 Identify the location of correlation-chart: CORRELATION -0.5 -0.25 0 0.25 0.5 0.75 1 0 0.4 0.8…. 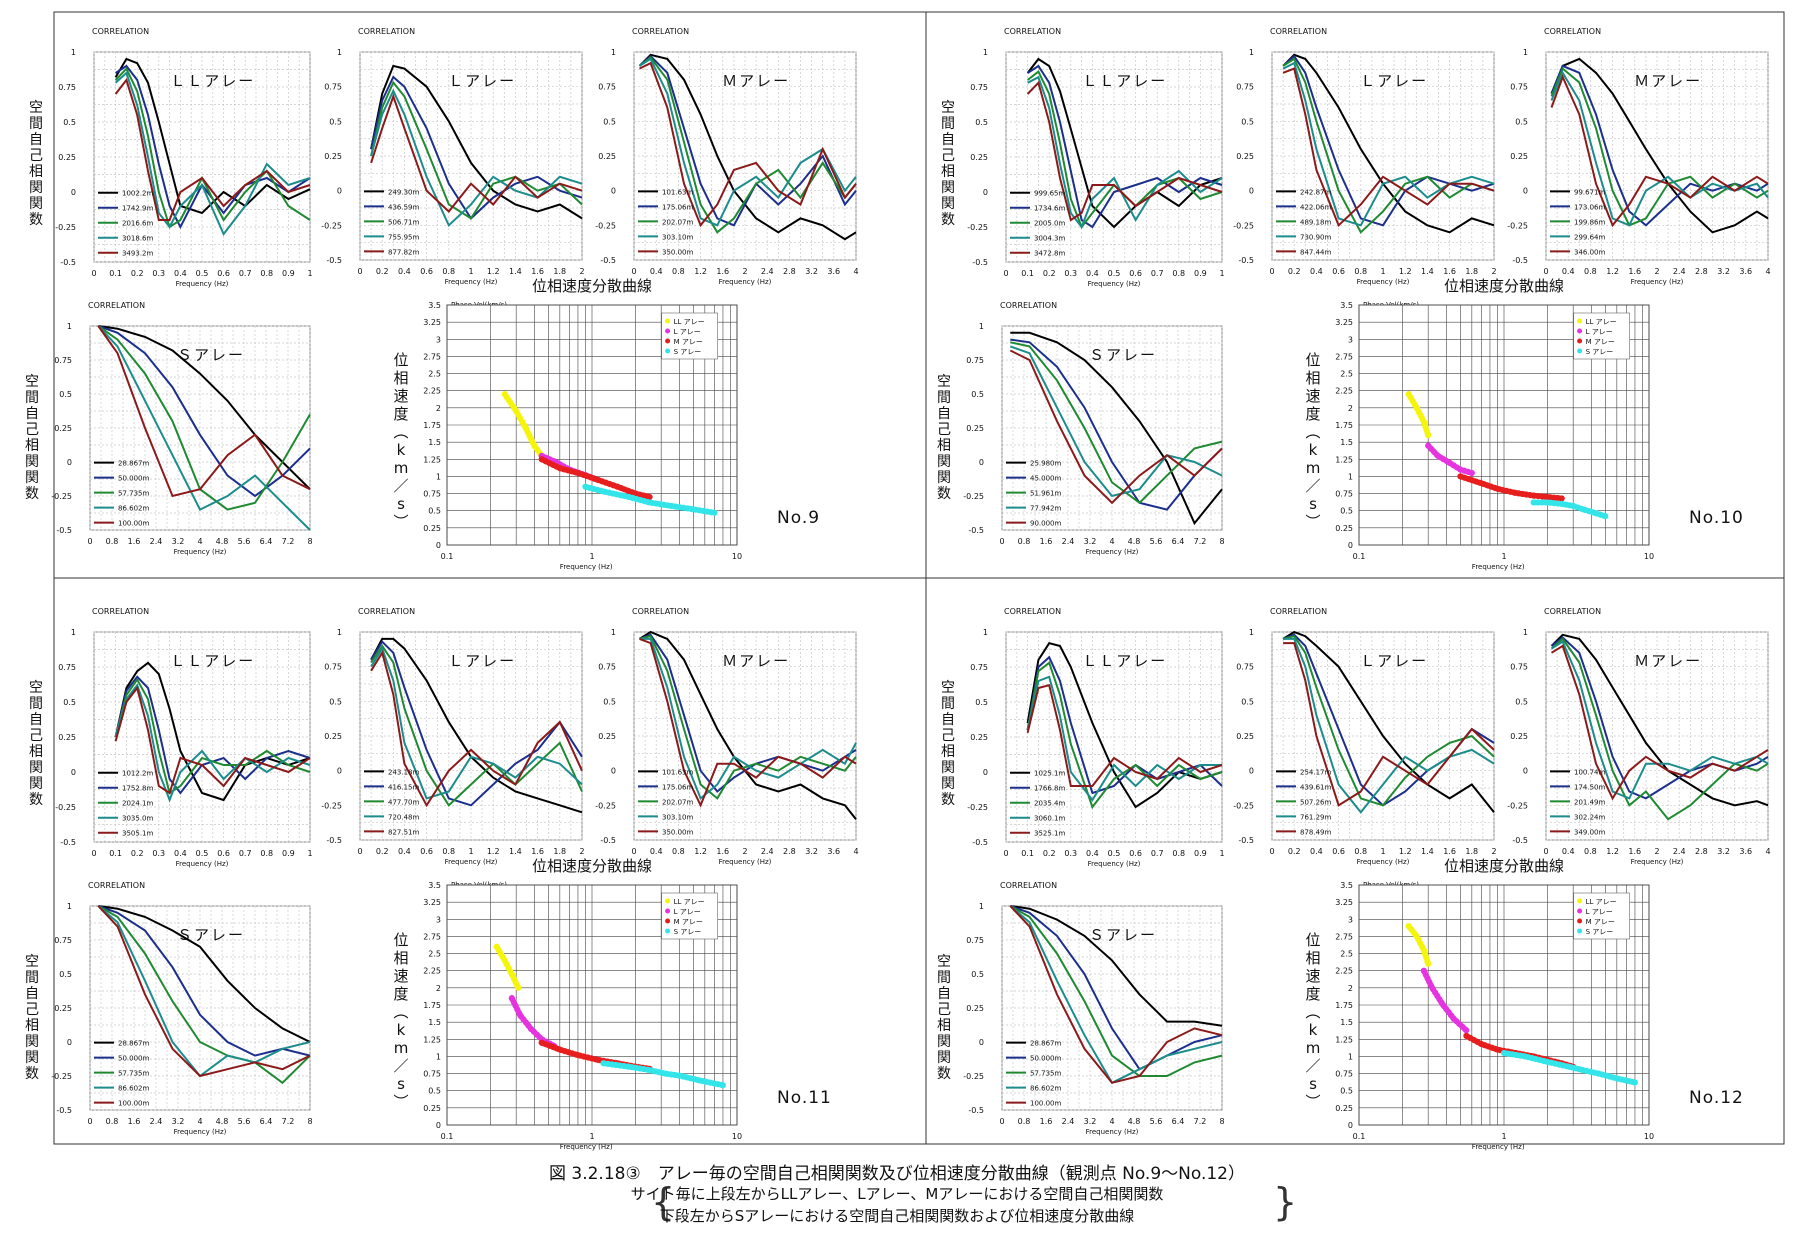
(726, 156).